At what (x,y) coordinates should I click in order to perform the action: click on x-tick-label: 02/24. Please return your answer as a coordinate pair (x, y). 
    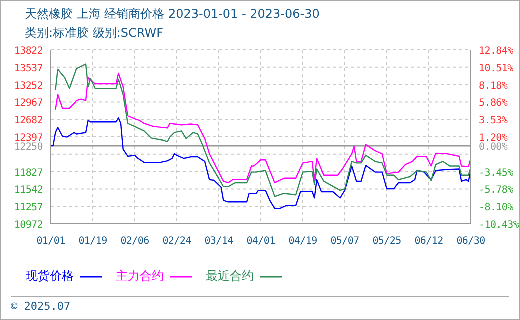
    Looking at the image, I should click on (177, 241).